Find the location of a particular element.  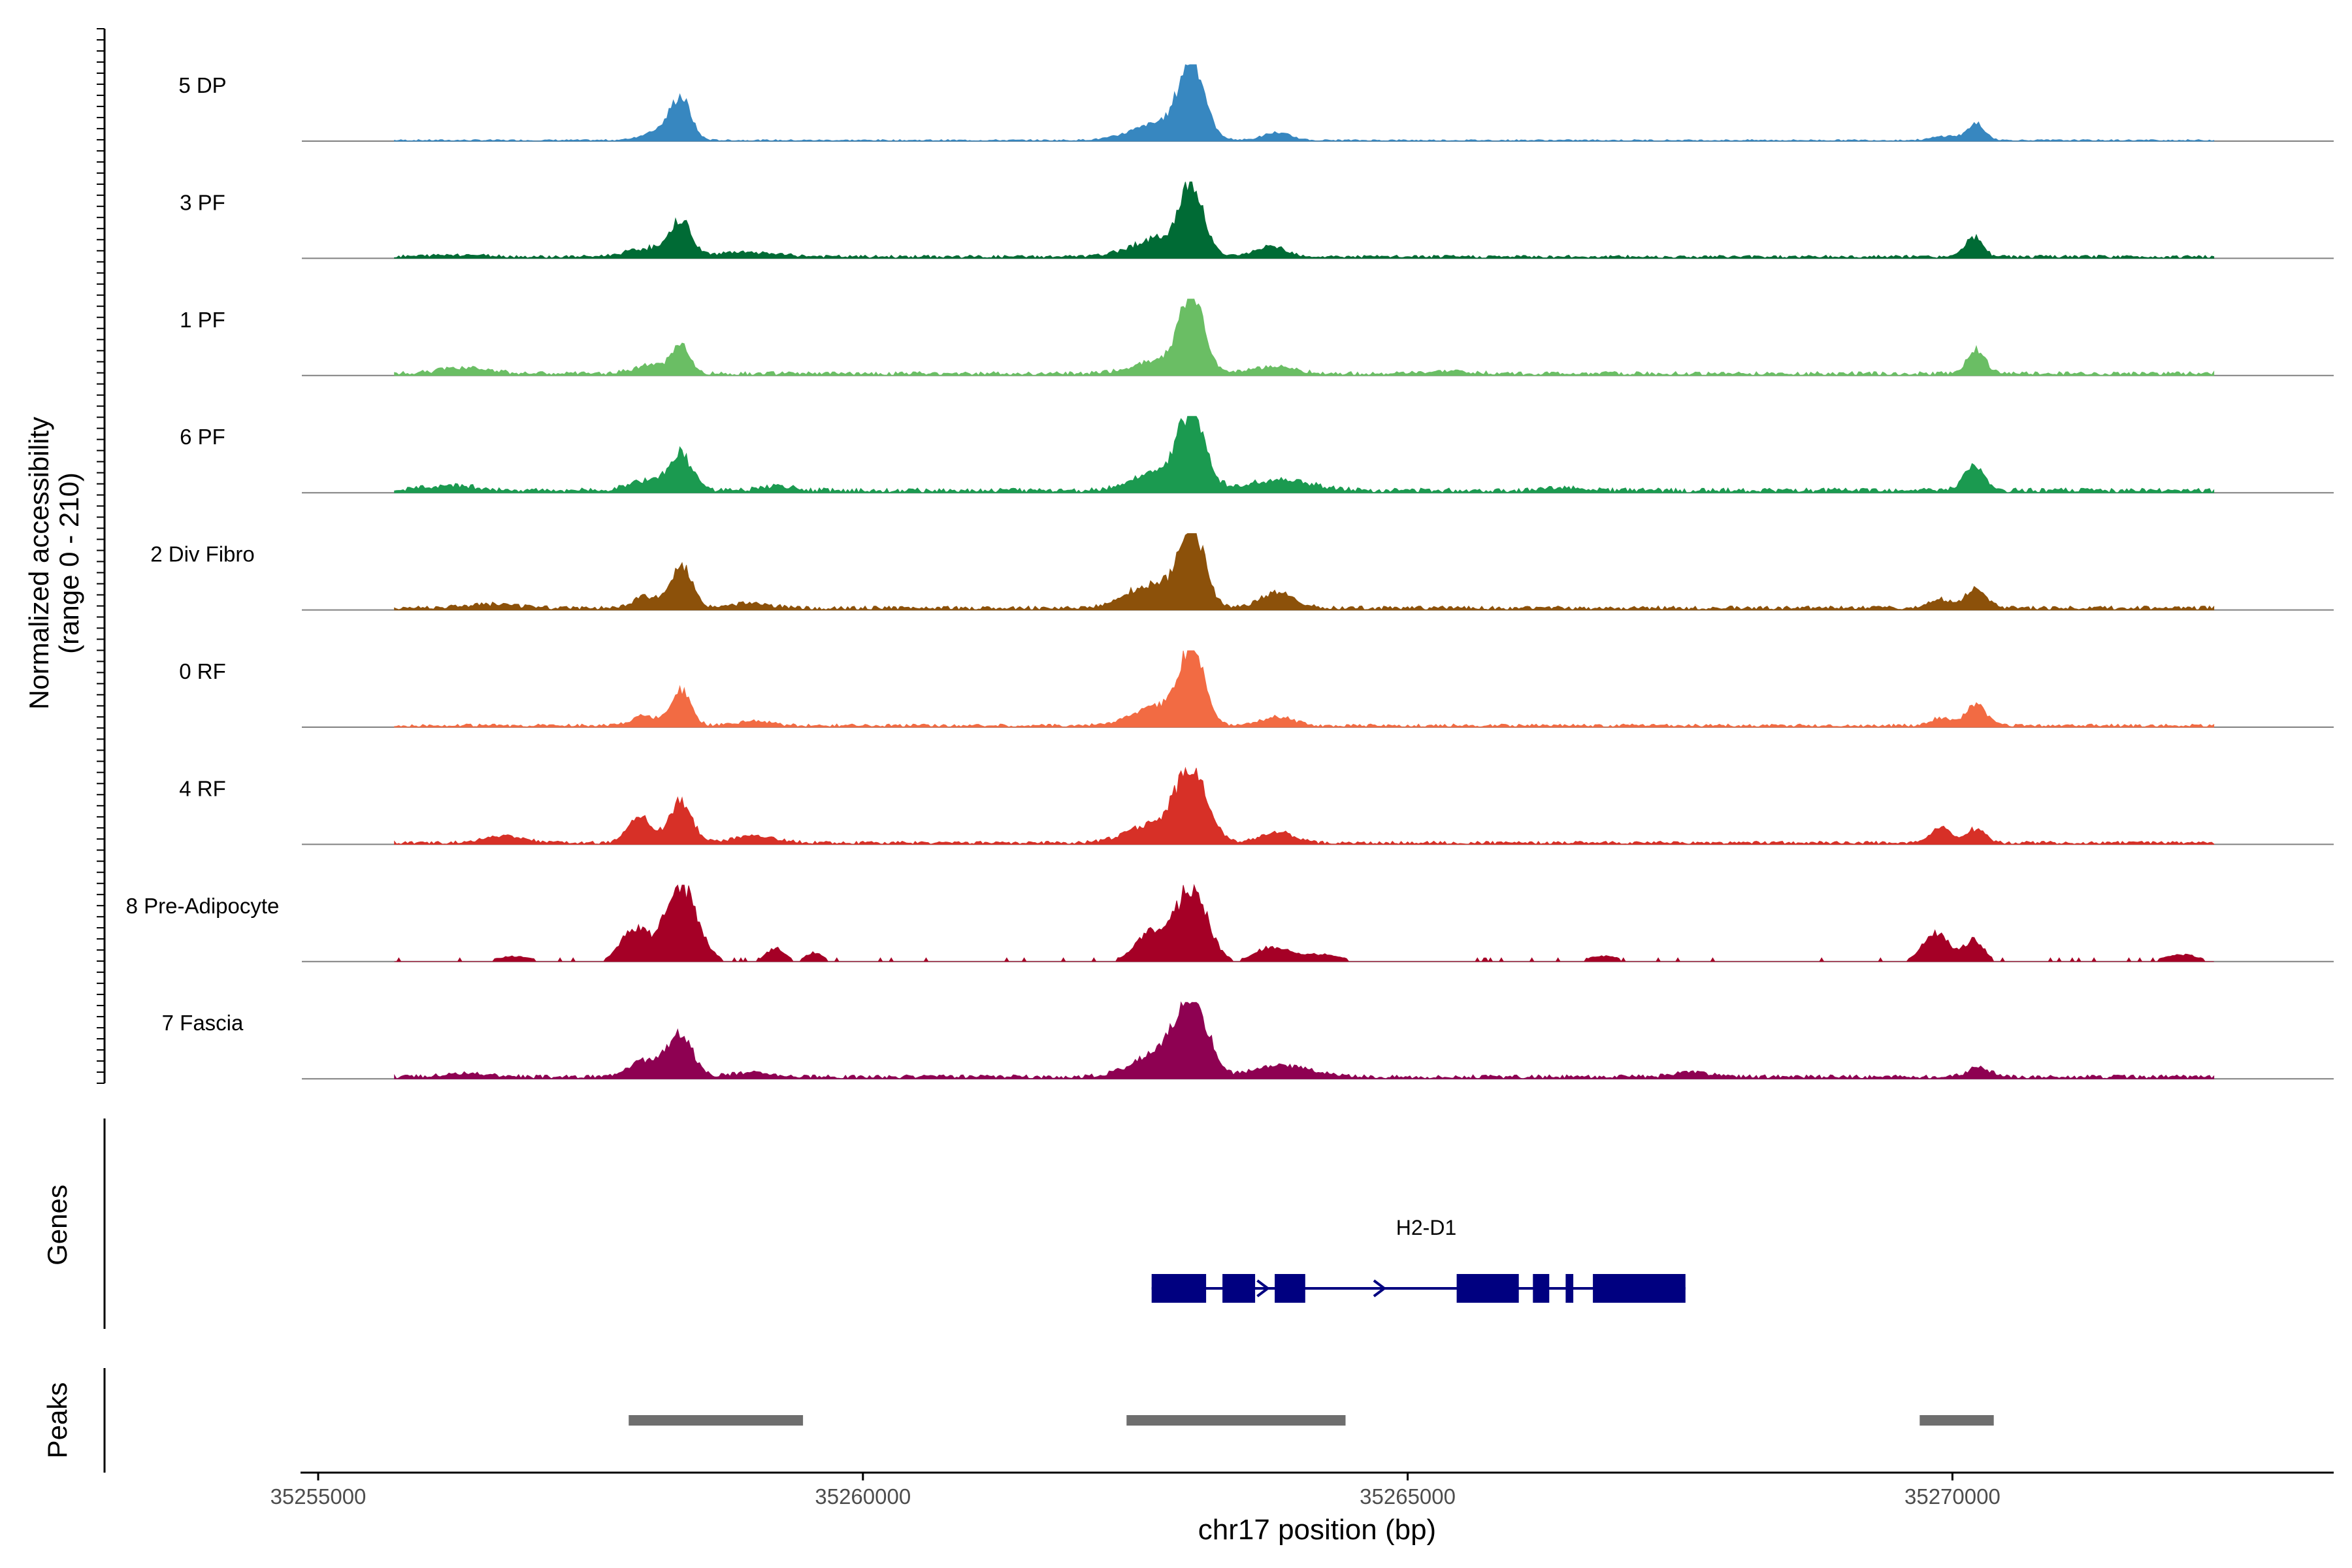

coverage-track: 4 RF is located at coordinates (1256, 805).